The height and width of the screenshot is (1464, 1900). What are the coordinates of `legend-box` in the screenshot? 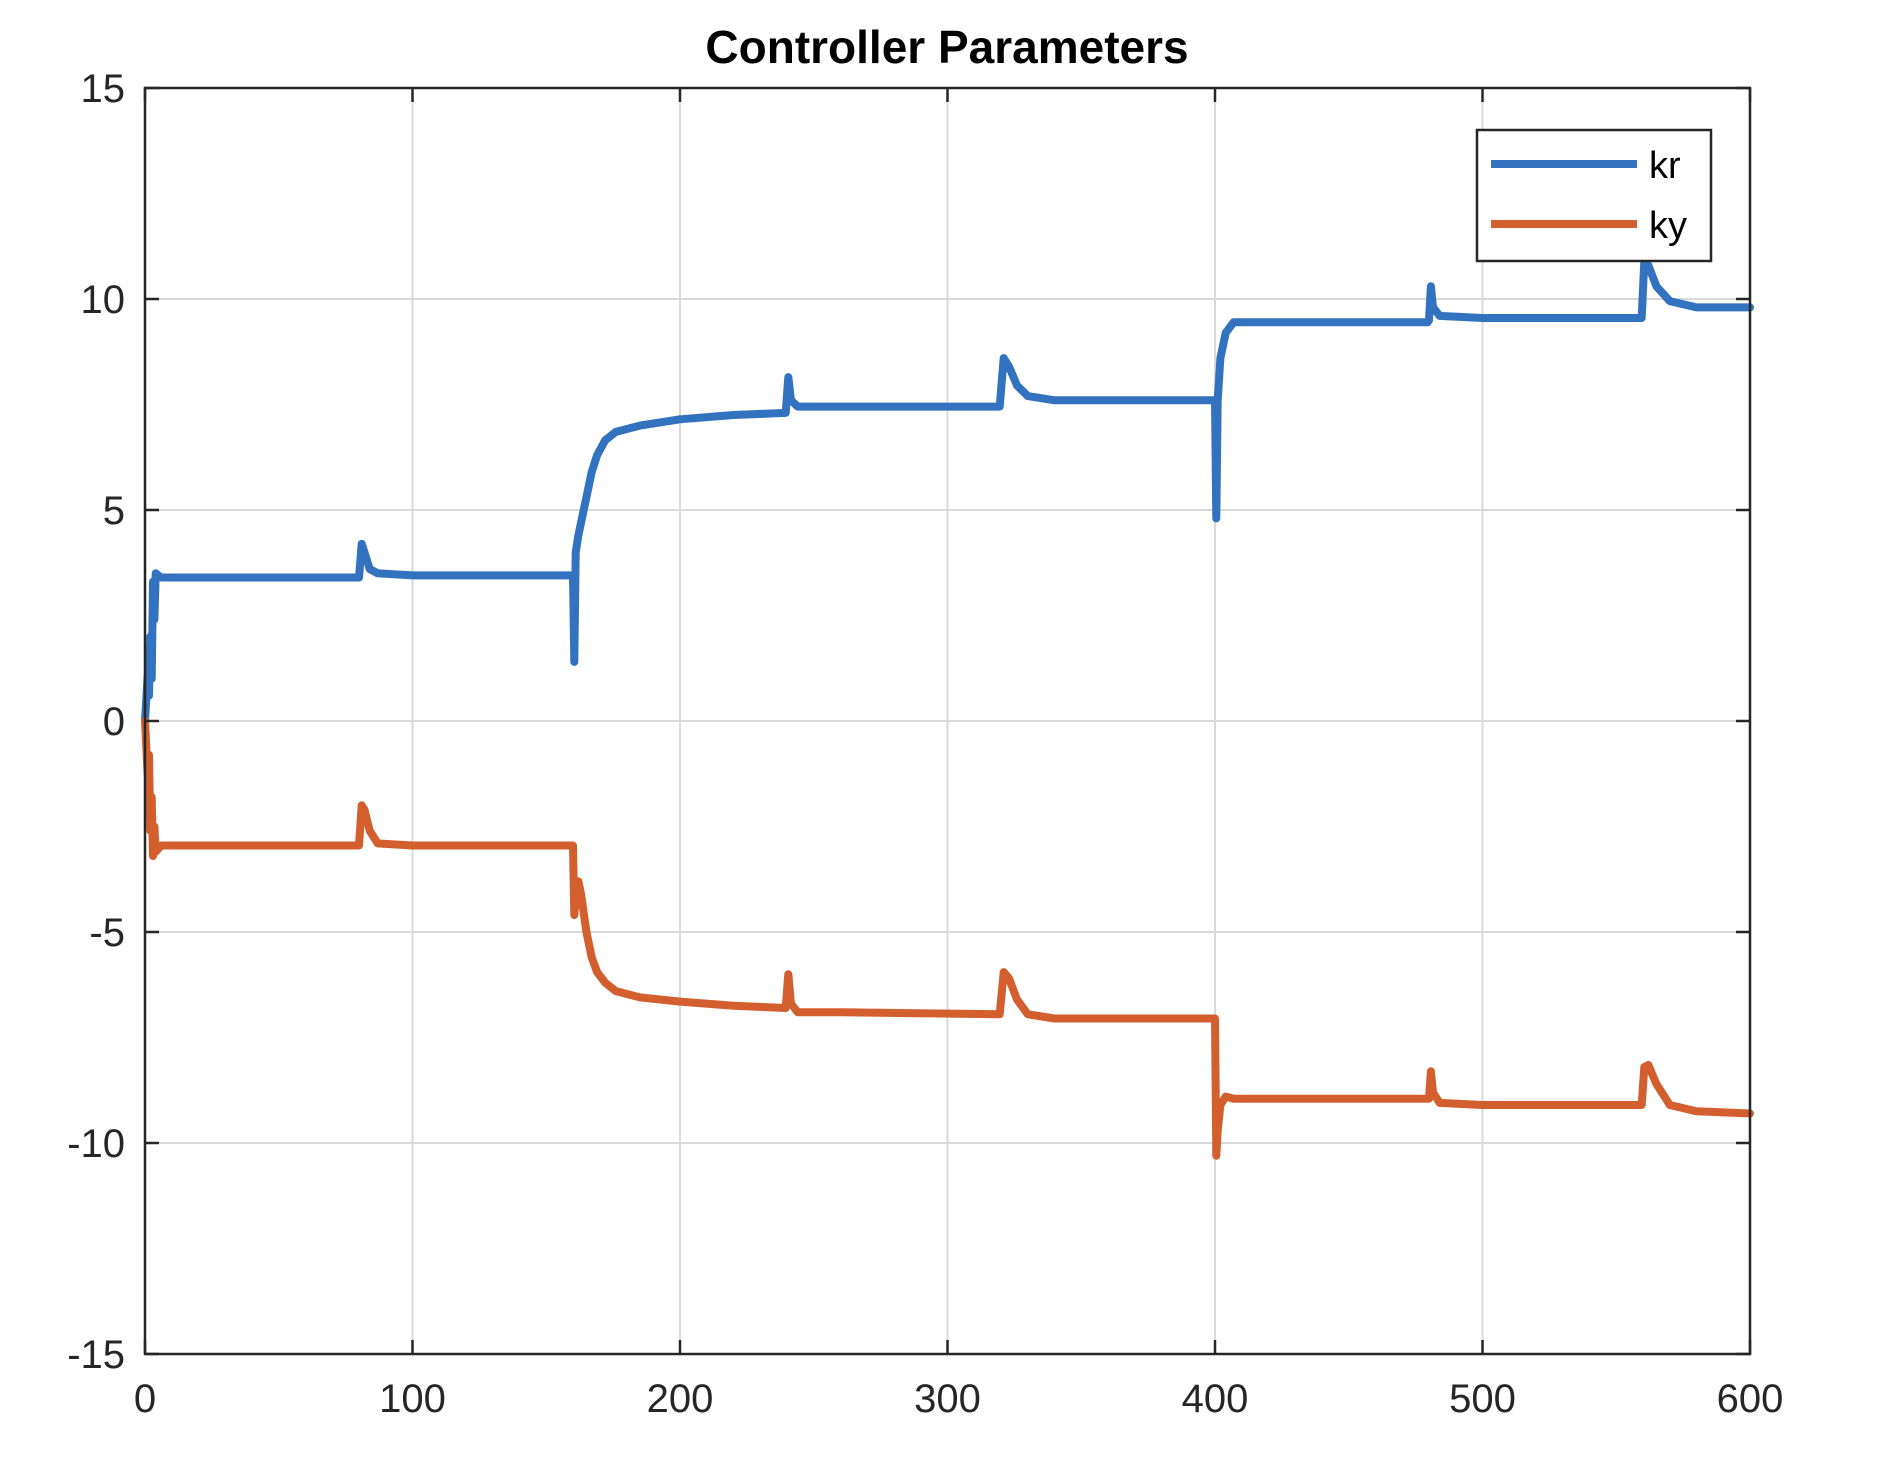 It's located at (1594, 195).